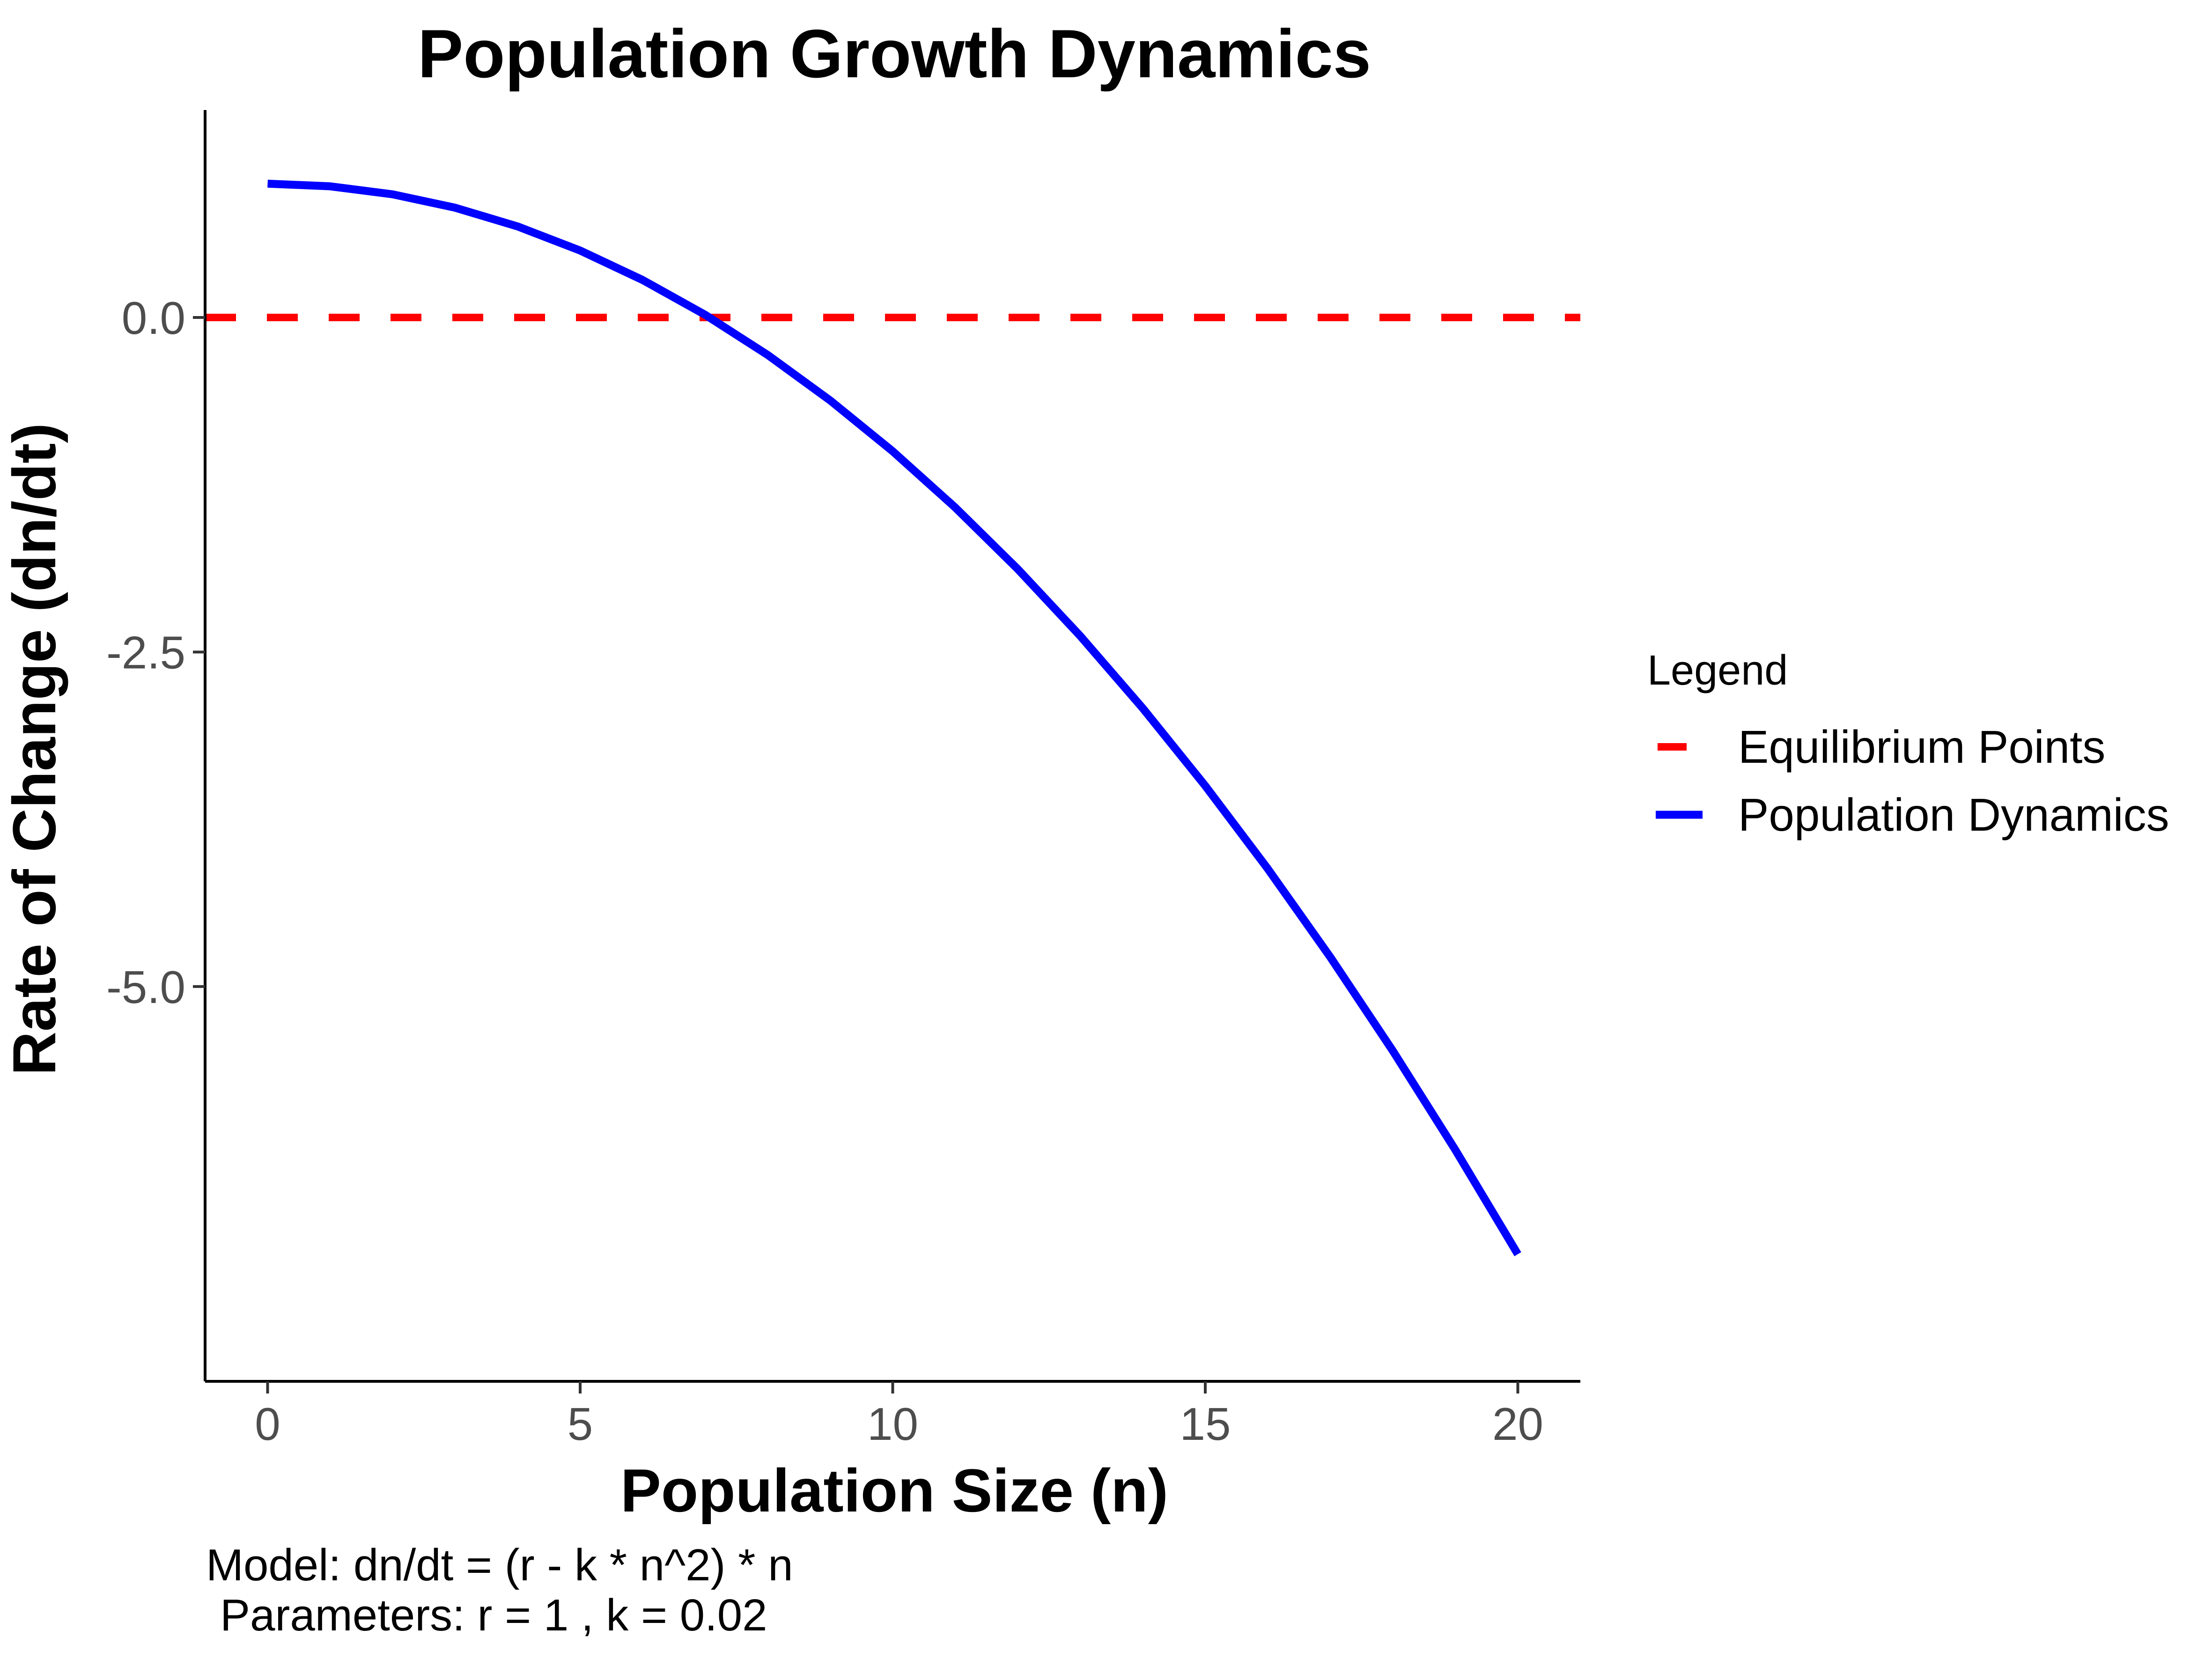 The image size is (2212, 1659). What do you see at coordinates (892, 1424) in the screenshot?
I see `x-tick-label: 10` at bounding box center [892, 1424].